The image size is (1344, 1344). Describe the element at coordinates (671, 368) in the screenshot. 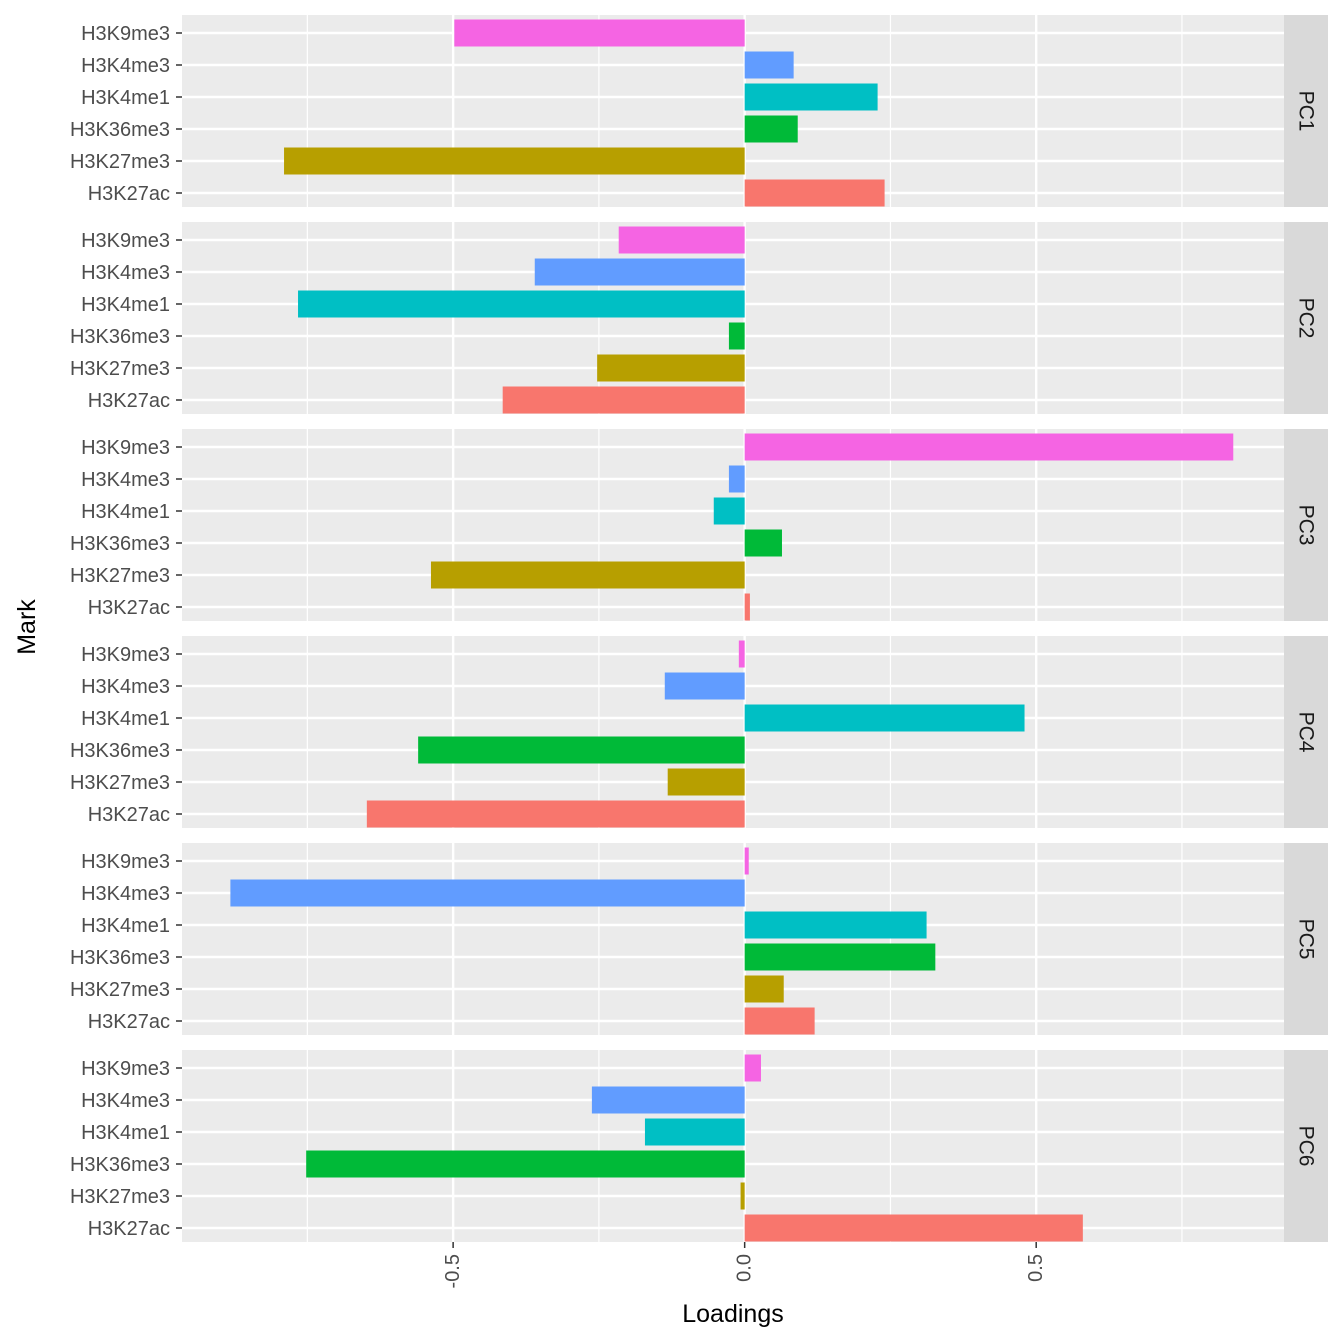

I see `bar-pc2-h3k27me3` at that location.